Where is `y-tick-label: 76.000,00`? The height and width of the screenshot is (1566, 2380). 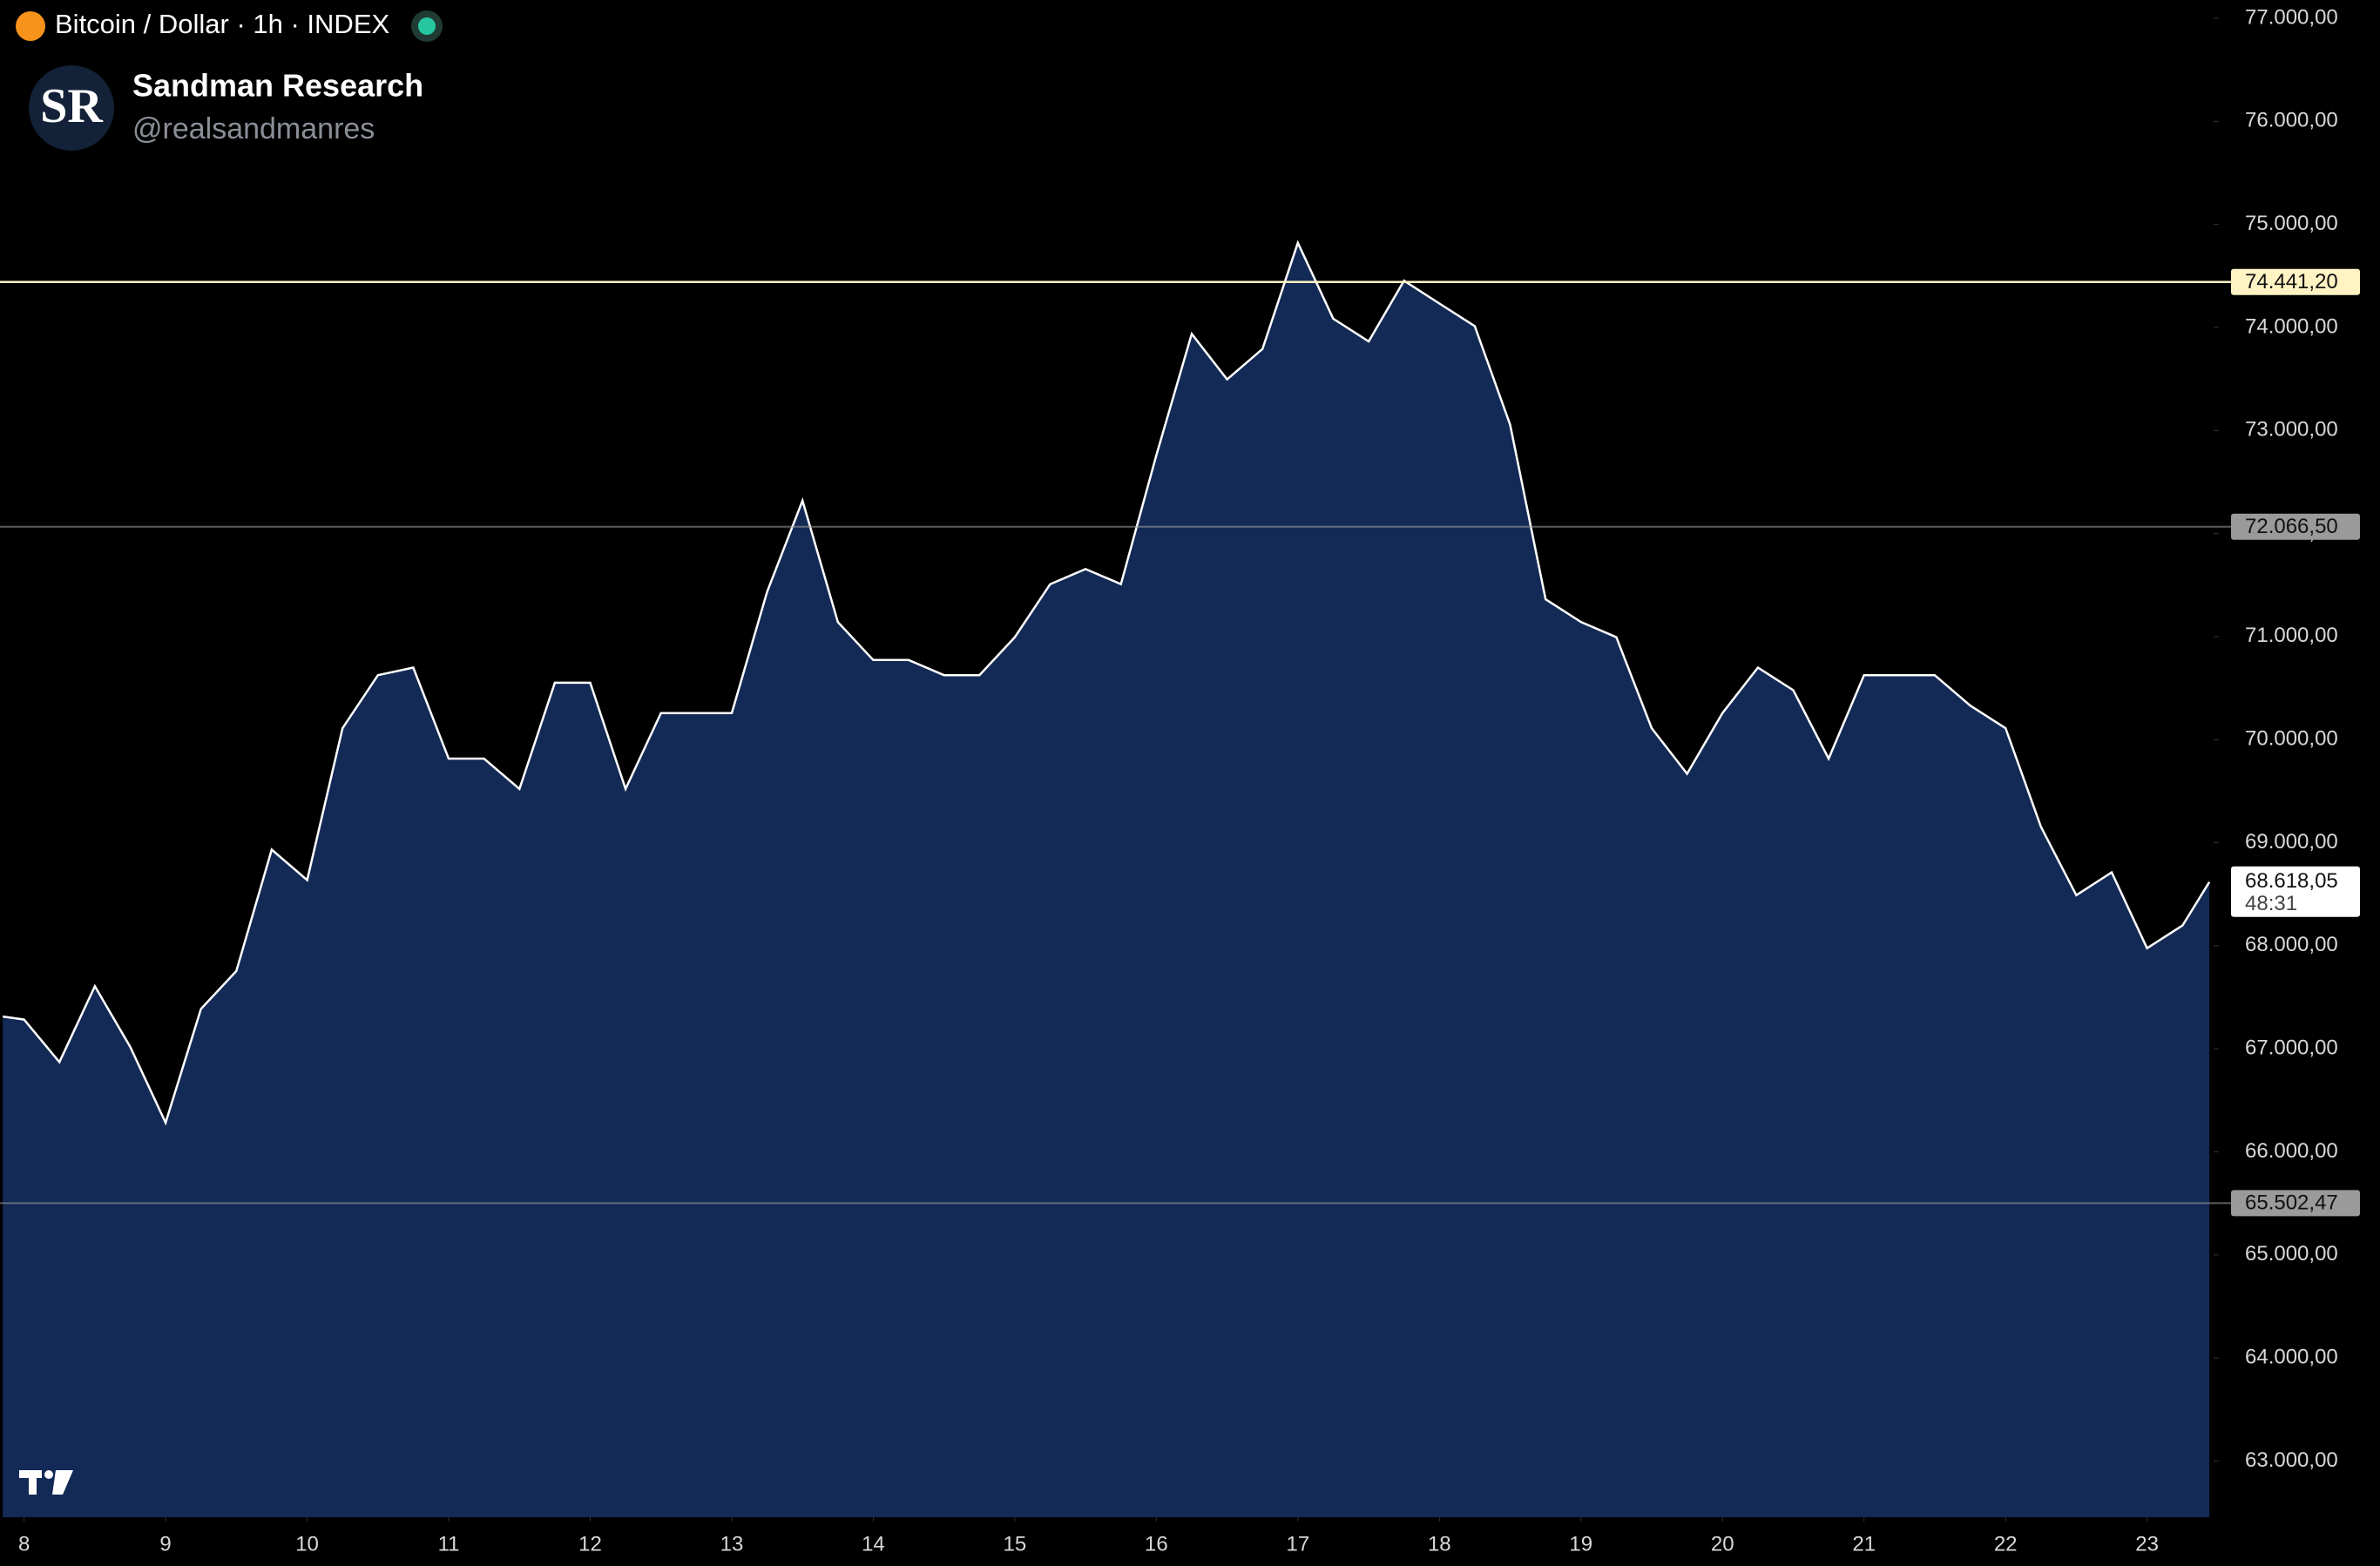 y-tick-label: 76.000,00 is located at coordinates (2291, 120).